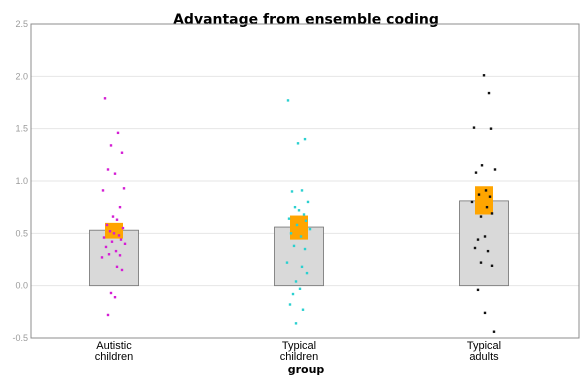 The image size is (580, 376). What do you see at coordinates (306, 20) in the screenshot?
I see `chart-title: Advantage from ensemble coding` at bounding box center [306, 20].